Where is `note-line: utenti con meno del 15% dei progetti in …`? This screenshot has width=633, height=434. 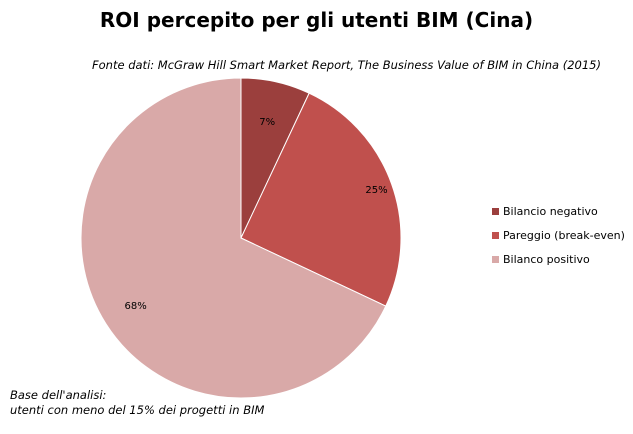 note-line: utenti con meno del 15% dei progetti in … is located at coordinates (137, 410).